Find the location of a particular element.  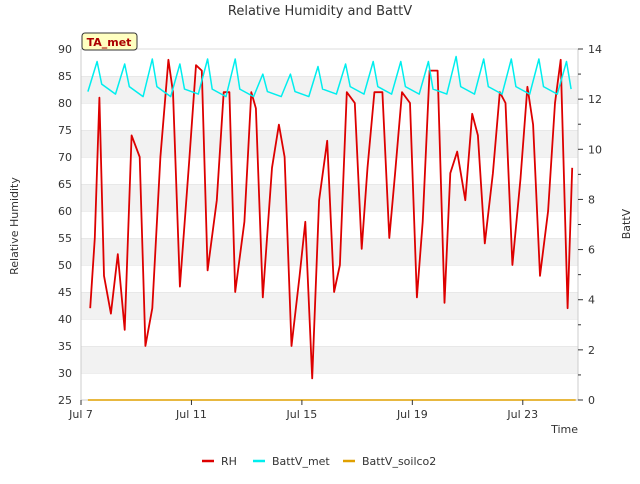

y2-tick-label: 6 is located at coordinates (591, 250).